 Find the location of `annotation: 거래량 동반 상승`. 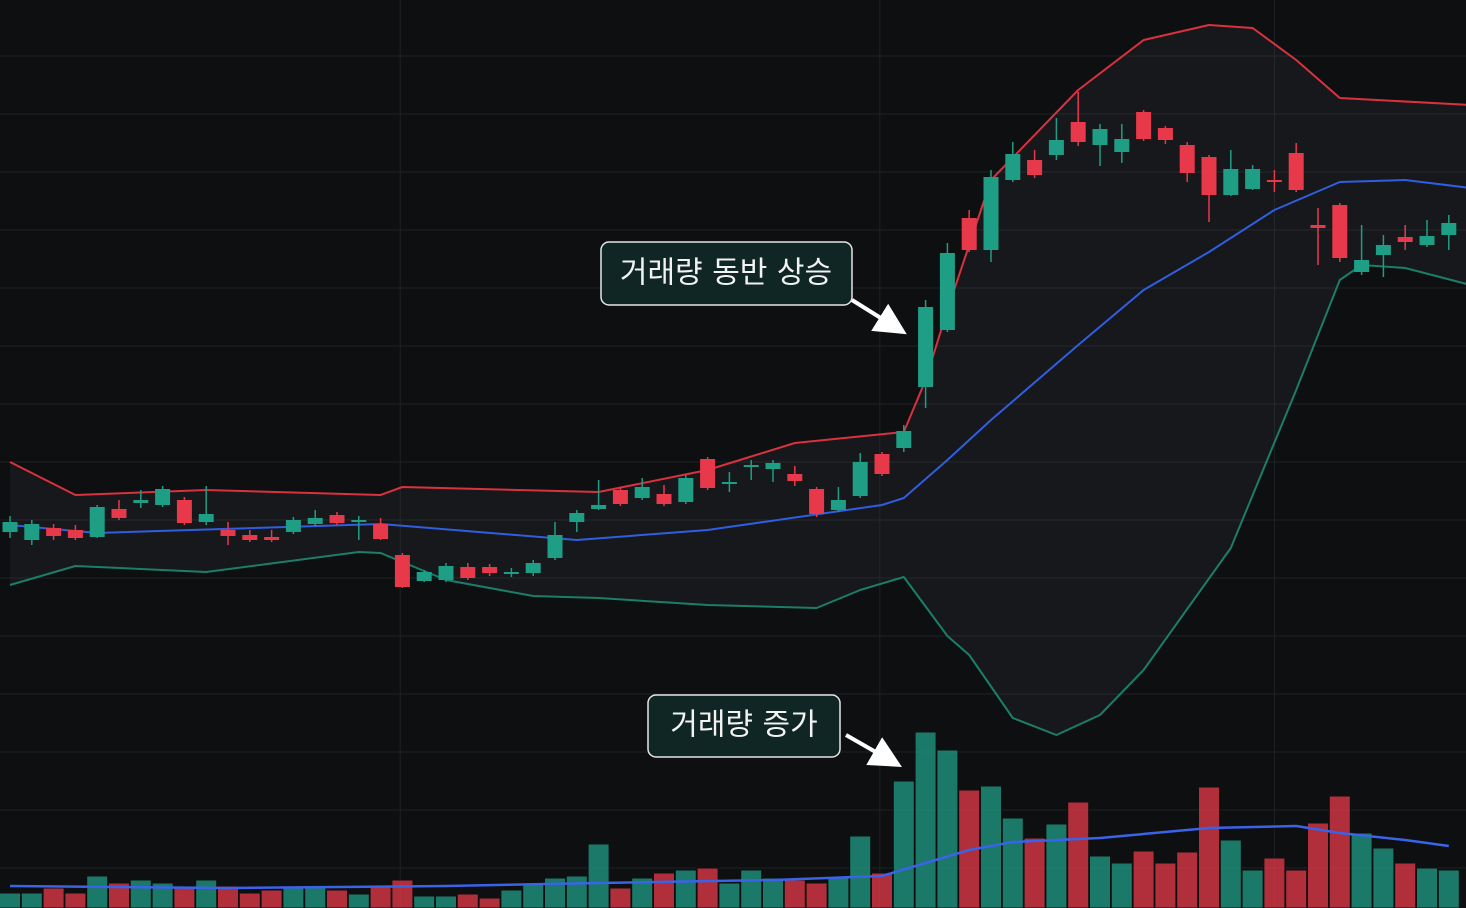

annotation: 거래량 동반 상승 is located at coordinates (753, 288).